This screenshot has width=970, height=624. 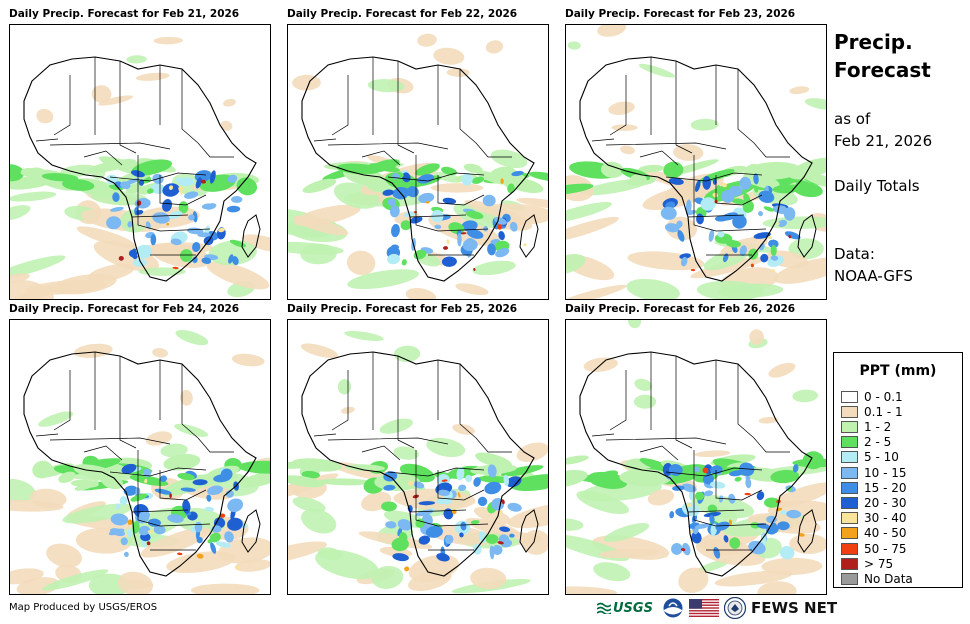 I want to click on legend-title: PPT (mm), so click(x=898, y=371).